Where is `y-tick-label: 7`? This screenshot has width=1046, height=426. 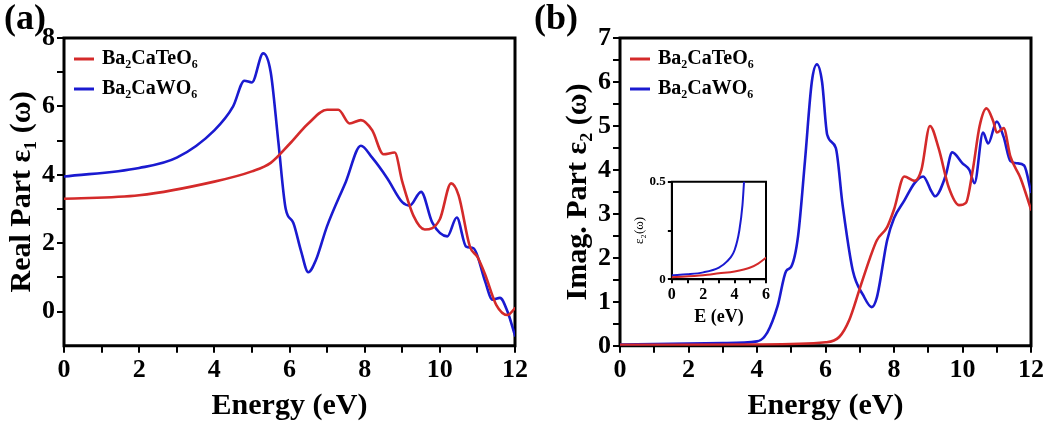 y-tick-label: 7 is located at coordinates (604, 36).